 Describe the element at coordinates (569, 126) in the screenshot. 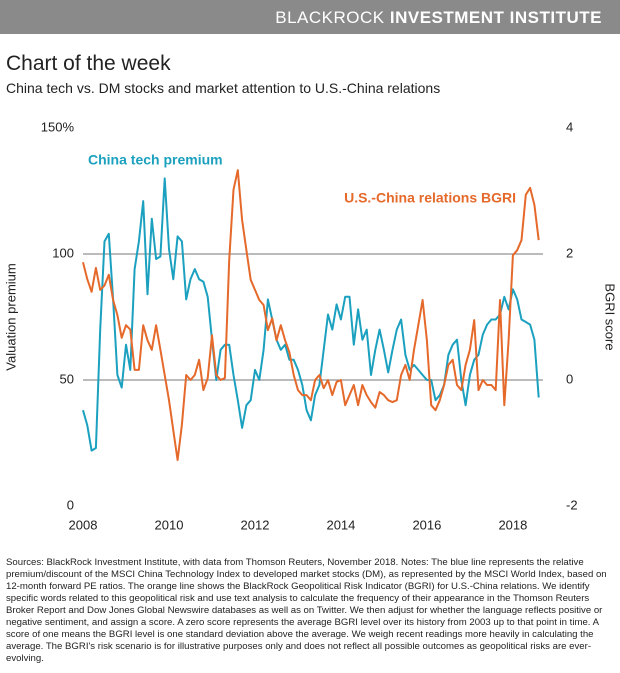

I see `y2-tick-label: 4` at that location.